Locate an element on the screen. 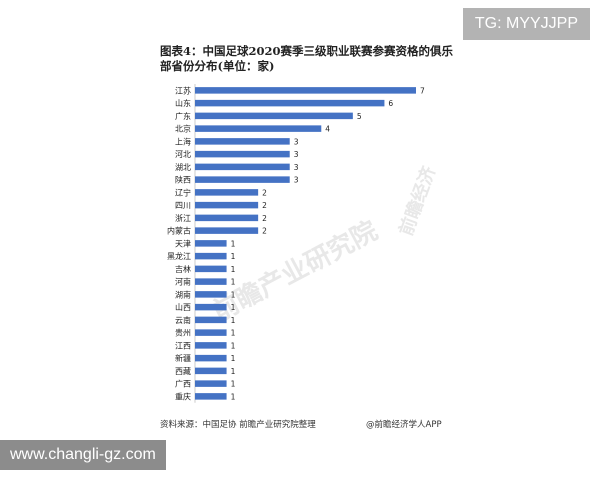 The image size is (600, 480). category-label: 内蒙古 is located at coordinates (179, 231).